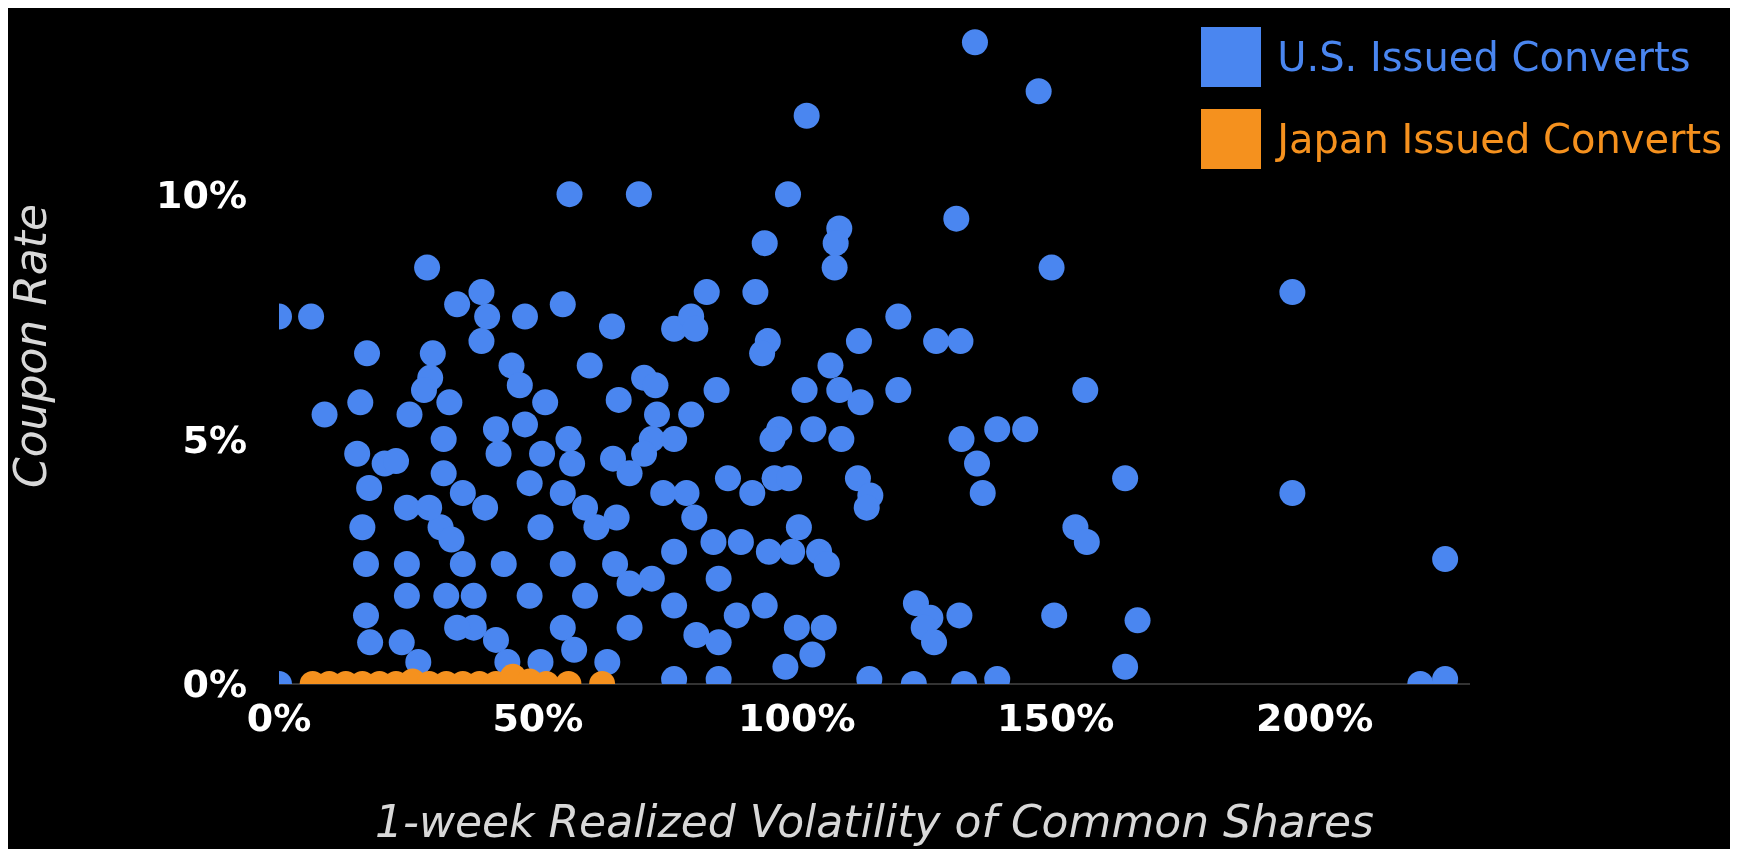  What do you see at coordinates (1314, 717) in the screenshot?
I see `x-tick-label: 200%` at bounding box center [1314, 717].